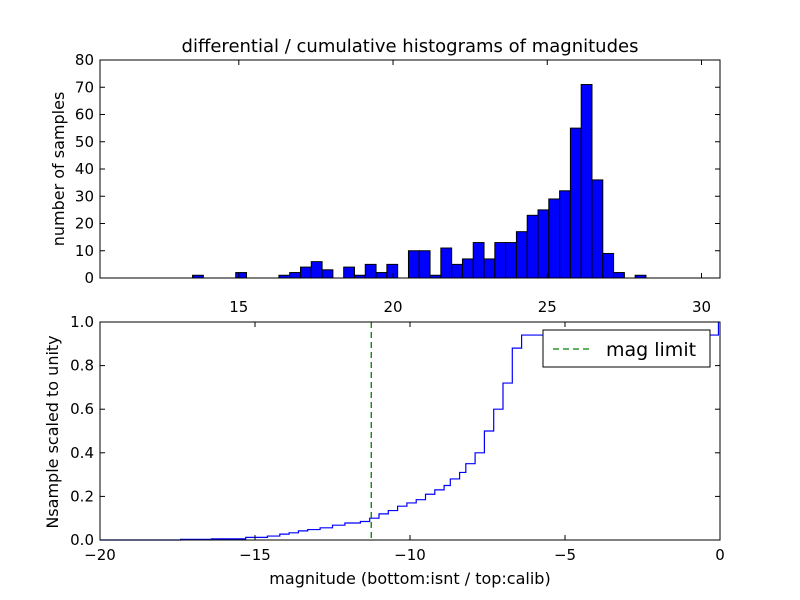 This screenshot has height=600, width=800. Describe the element at coordinates (238, 307) in the screenshot. I see `x-tick-label: 15` at that location.